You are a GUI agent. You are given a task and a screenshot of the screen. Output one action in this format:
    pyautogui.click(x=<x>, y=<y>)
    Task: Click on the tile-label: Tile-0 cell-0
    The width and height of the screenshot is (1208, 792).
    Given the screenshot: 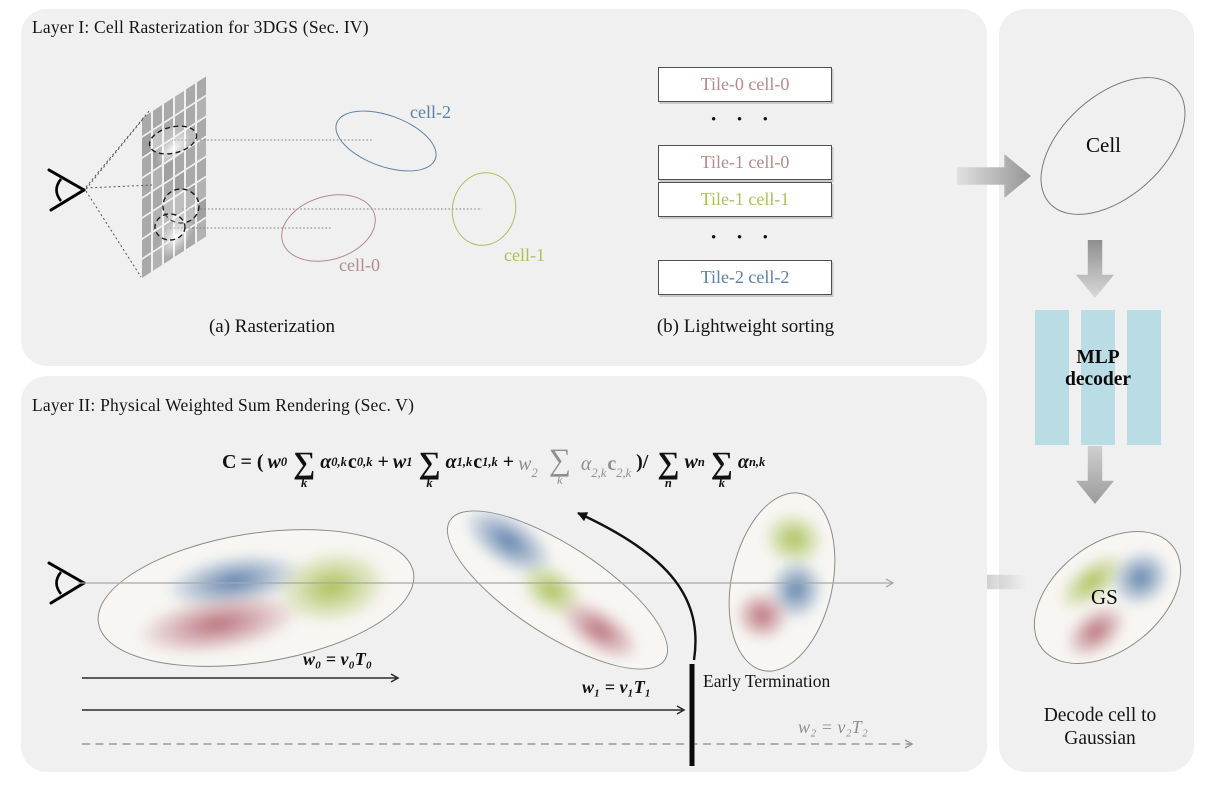 What is the action you would take?
    pyautogui.click(x=745, y=84)
    